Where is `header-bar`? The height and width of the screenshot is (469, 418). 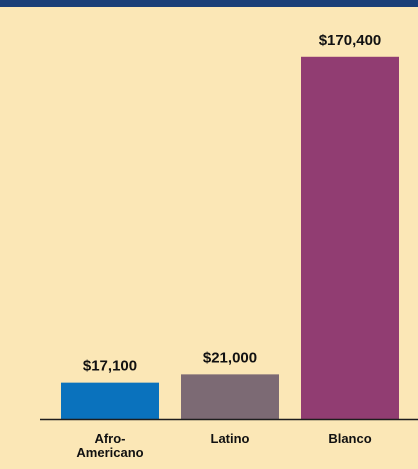 header-bar is located at coordinates (209, 3).